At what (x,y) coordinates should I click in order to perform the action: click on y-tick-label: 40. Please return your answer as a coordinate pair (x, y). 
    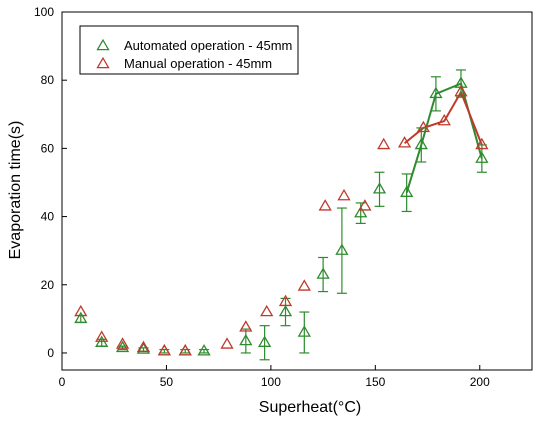
    Looking at the image, I should click on (48, 217).